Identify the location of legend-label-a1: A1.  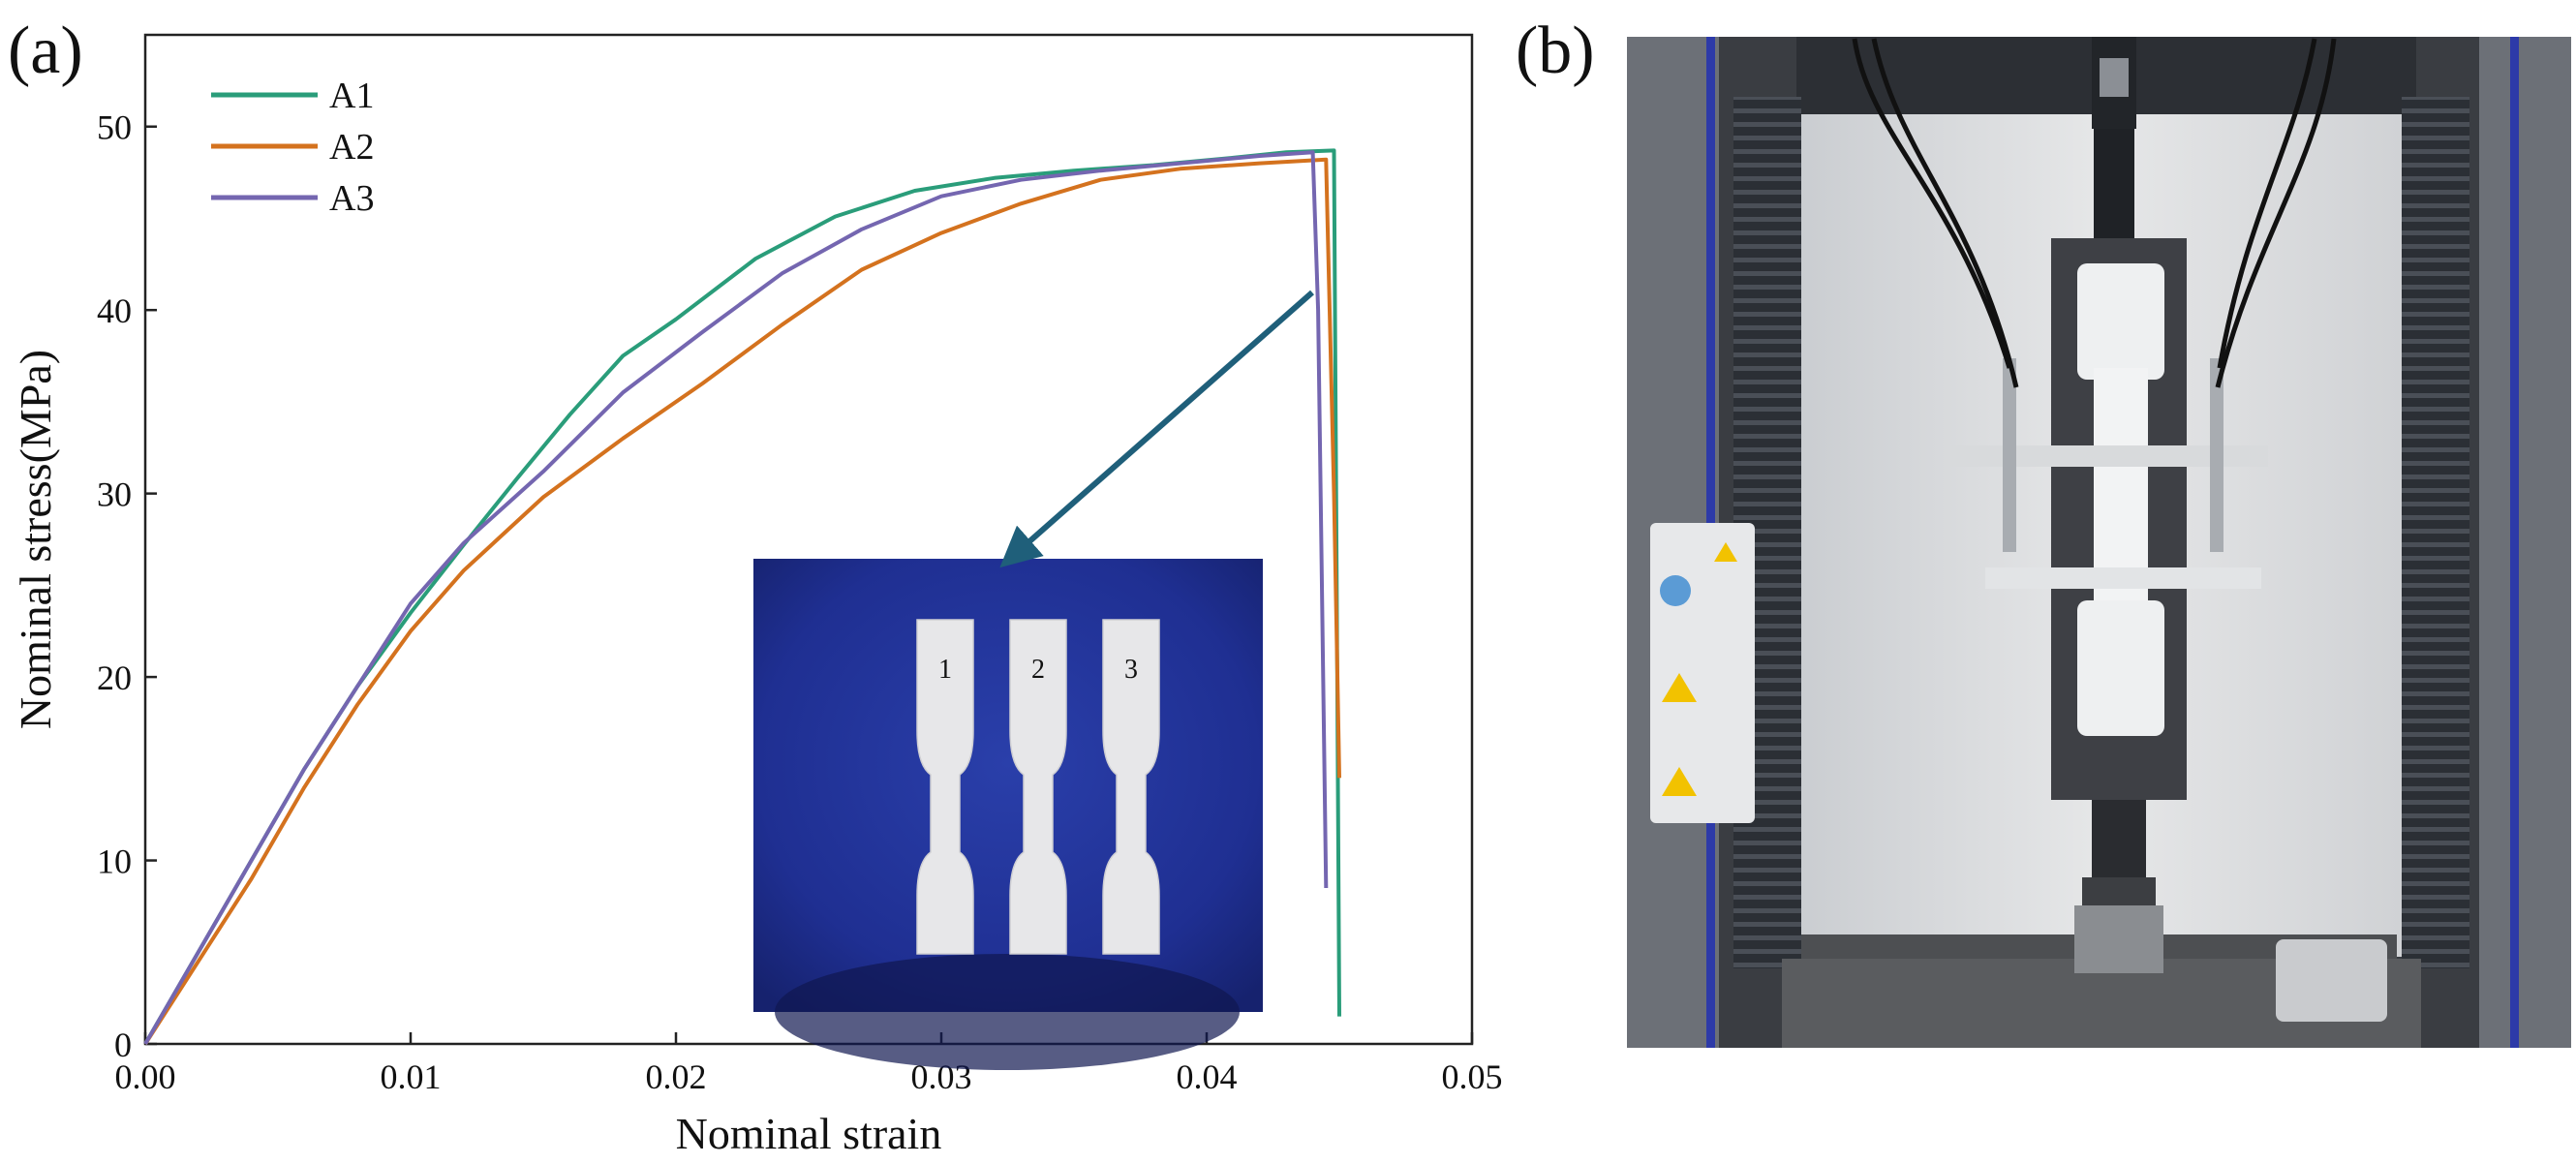
(351, 96).